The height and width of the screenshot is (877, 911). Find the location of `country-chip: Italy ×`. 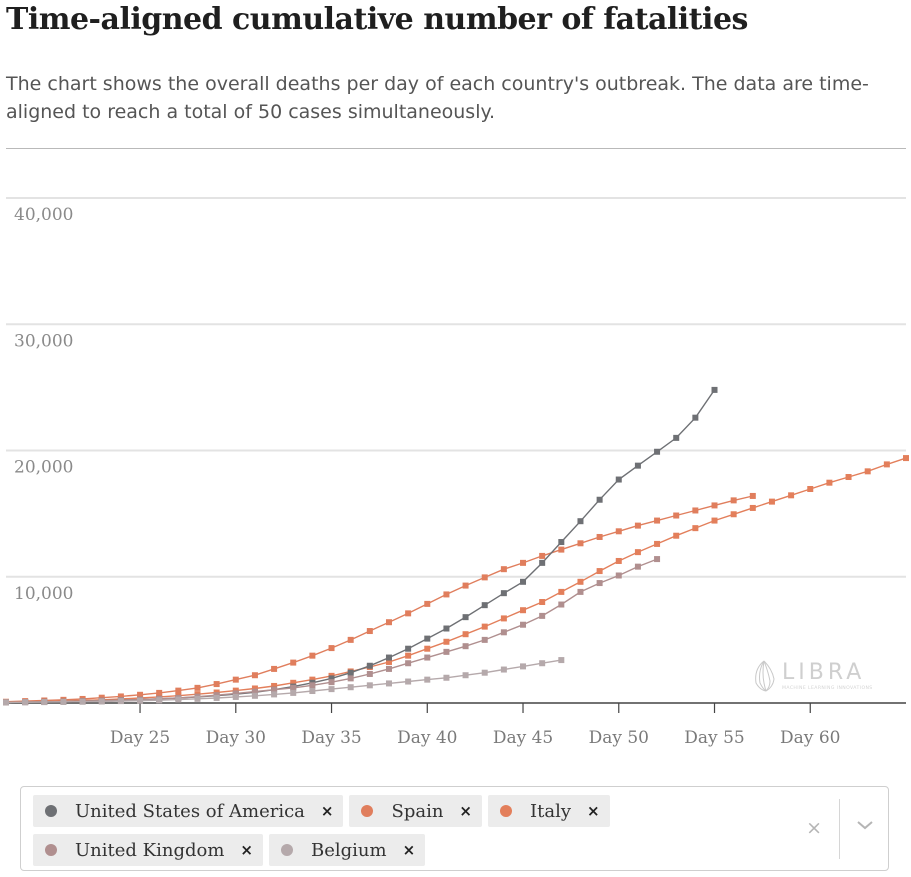

country-chip: Italy × is located at coordinates (549, 811).